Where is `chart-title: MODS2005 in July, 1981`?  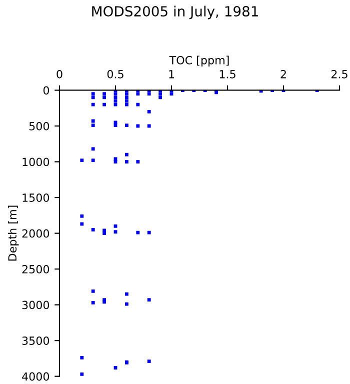
chart-title: MODS2005 in July, 1981 is located at coordinates (175, 13).